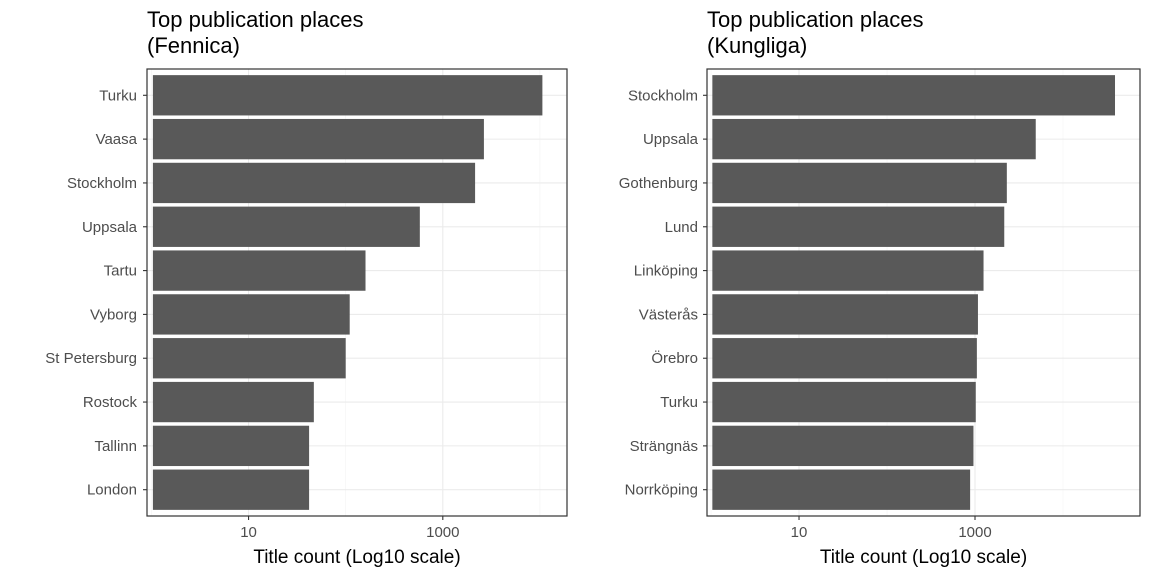  I want to click on bar-rostock, so click(233, 402).